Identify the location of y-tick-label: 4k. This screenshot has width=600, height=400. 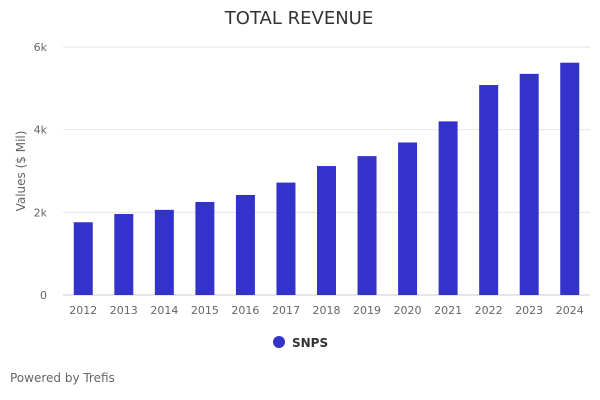
(41, 130).